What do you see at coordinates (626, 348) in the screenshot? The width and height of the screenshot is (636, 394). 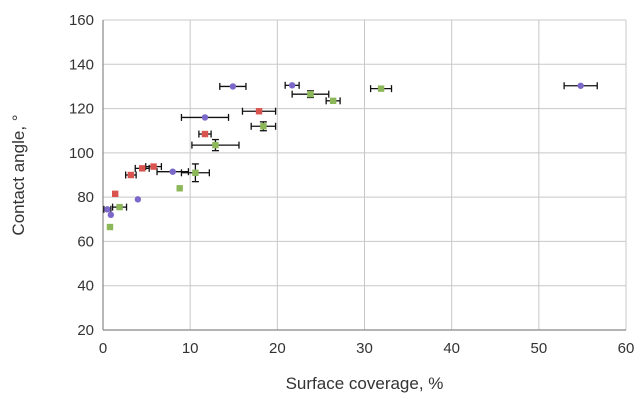 I see `x-tick-label: 60` at bounding box center [626, 348].